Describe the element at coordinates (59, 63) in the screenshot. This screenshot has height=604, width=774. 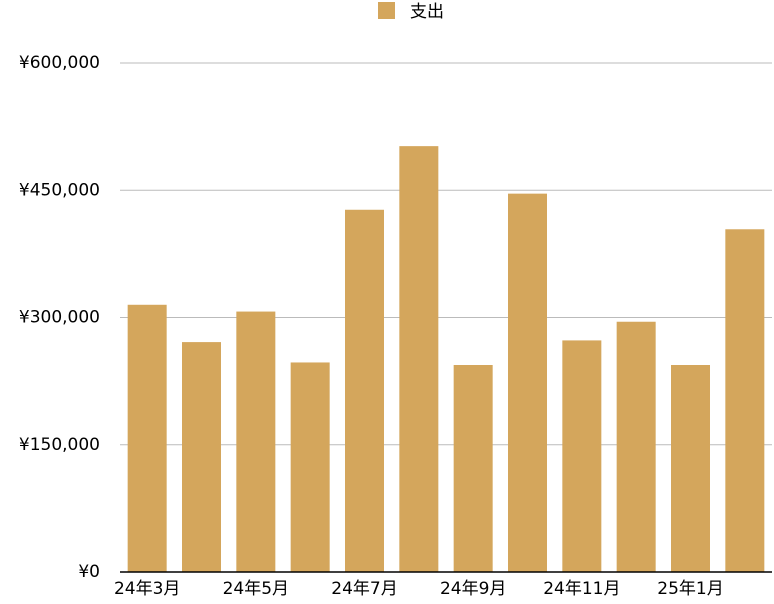
I see `y-tick-label: ¥600,000` at that location.